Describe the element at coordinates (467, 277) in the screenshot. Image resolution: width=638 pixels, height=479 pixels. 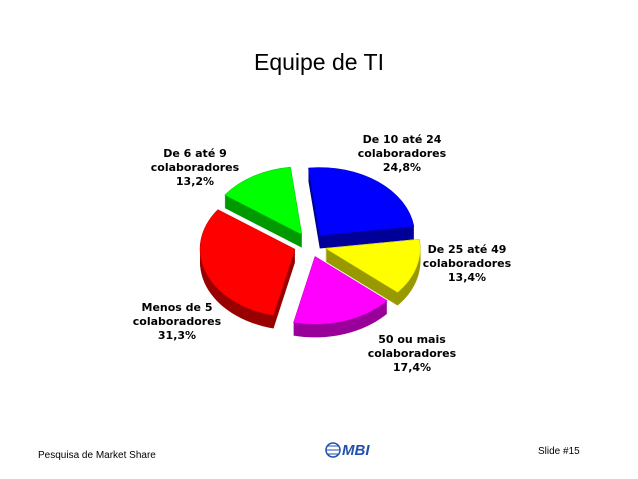
I see `slice-value: 13,4%` at that location.